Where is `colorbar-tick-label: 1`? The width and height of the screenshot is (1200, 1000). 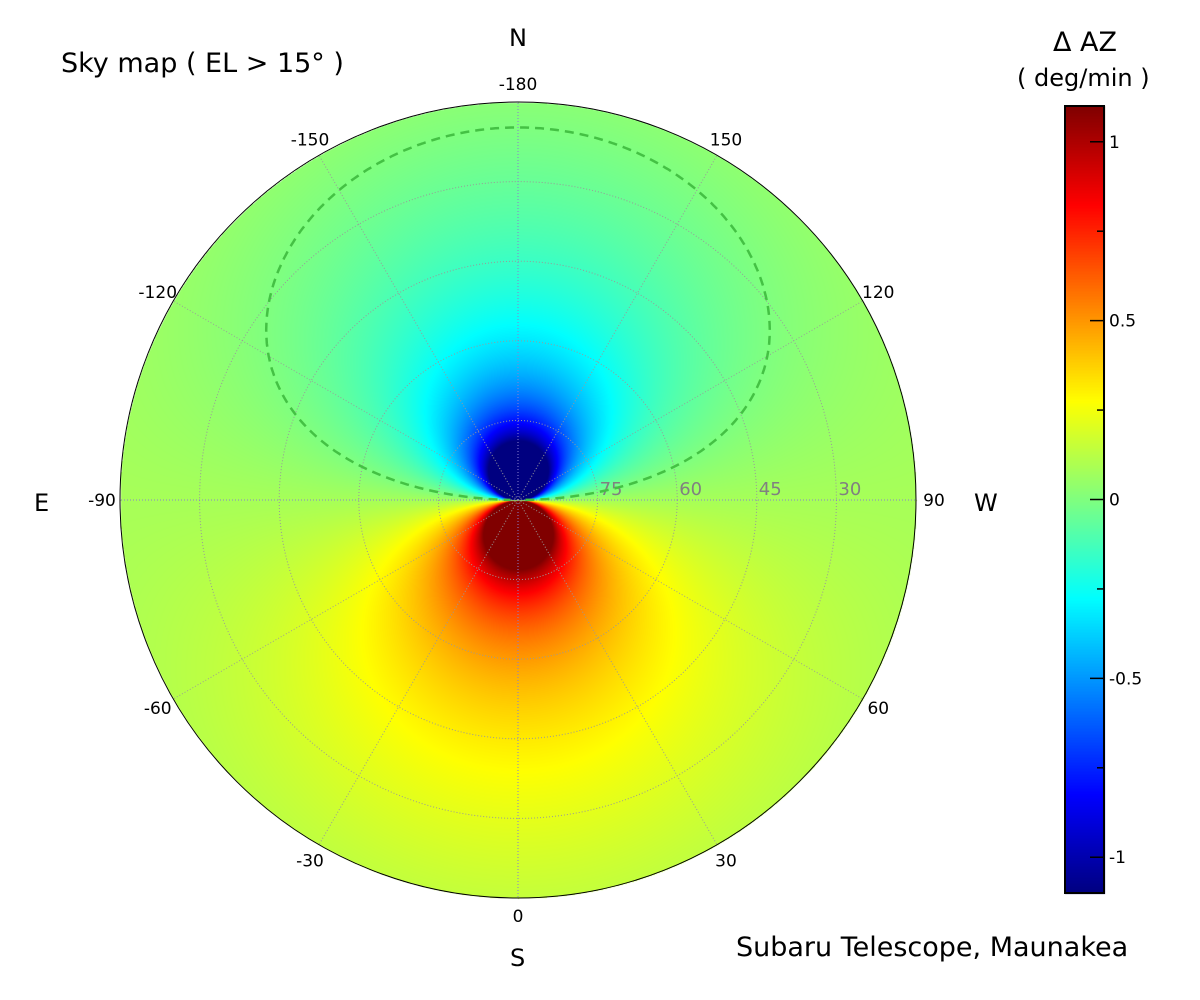 colorbar-tick-label: 1 is located at coordinates (1114, 143).